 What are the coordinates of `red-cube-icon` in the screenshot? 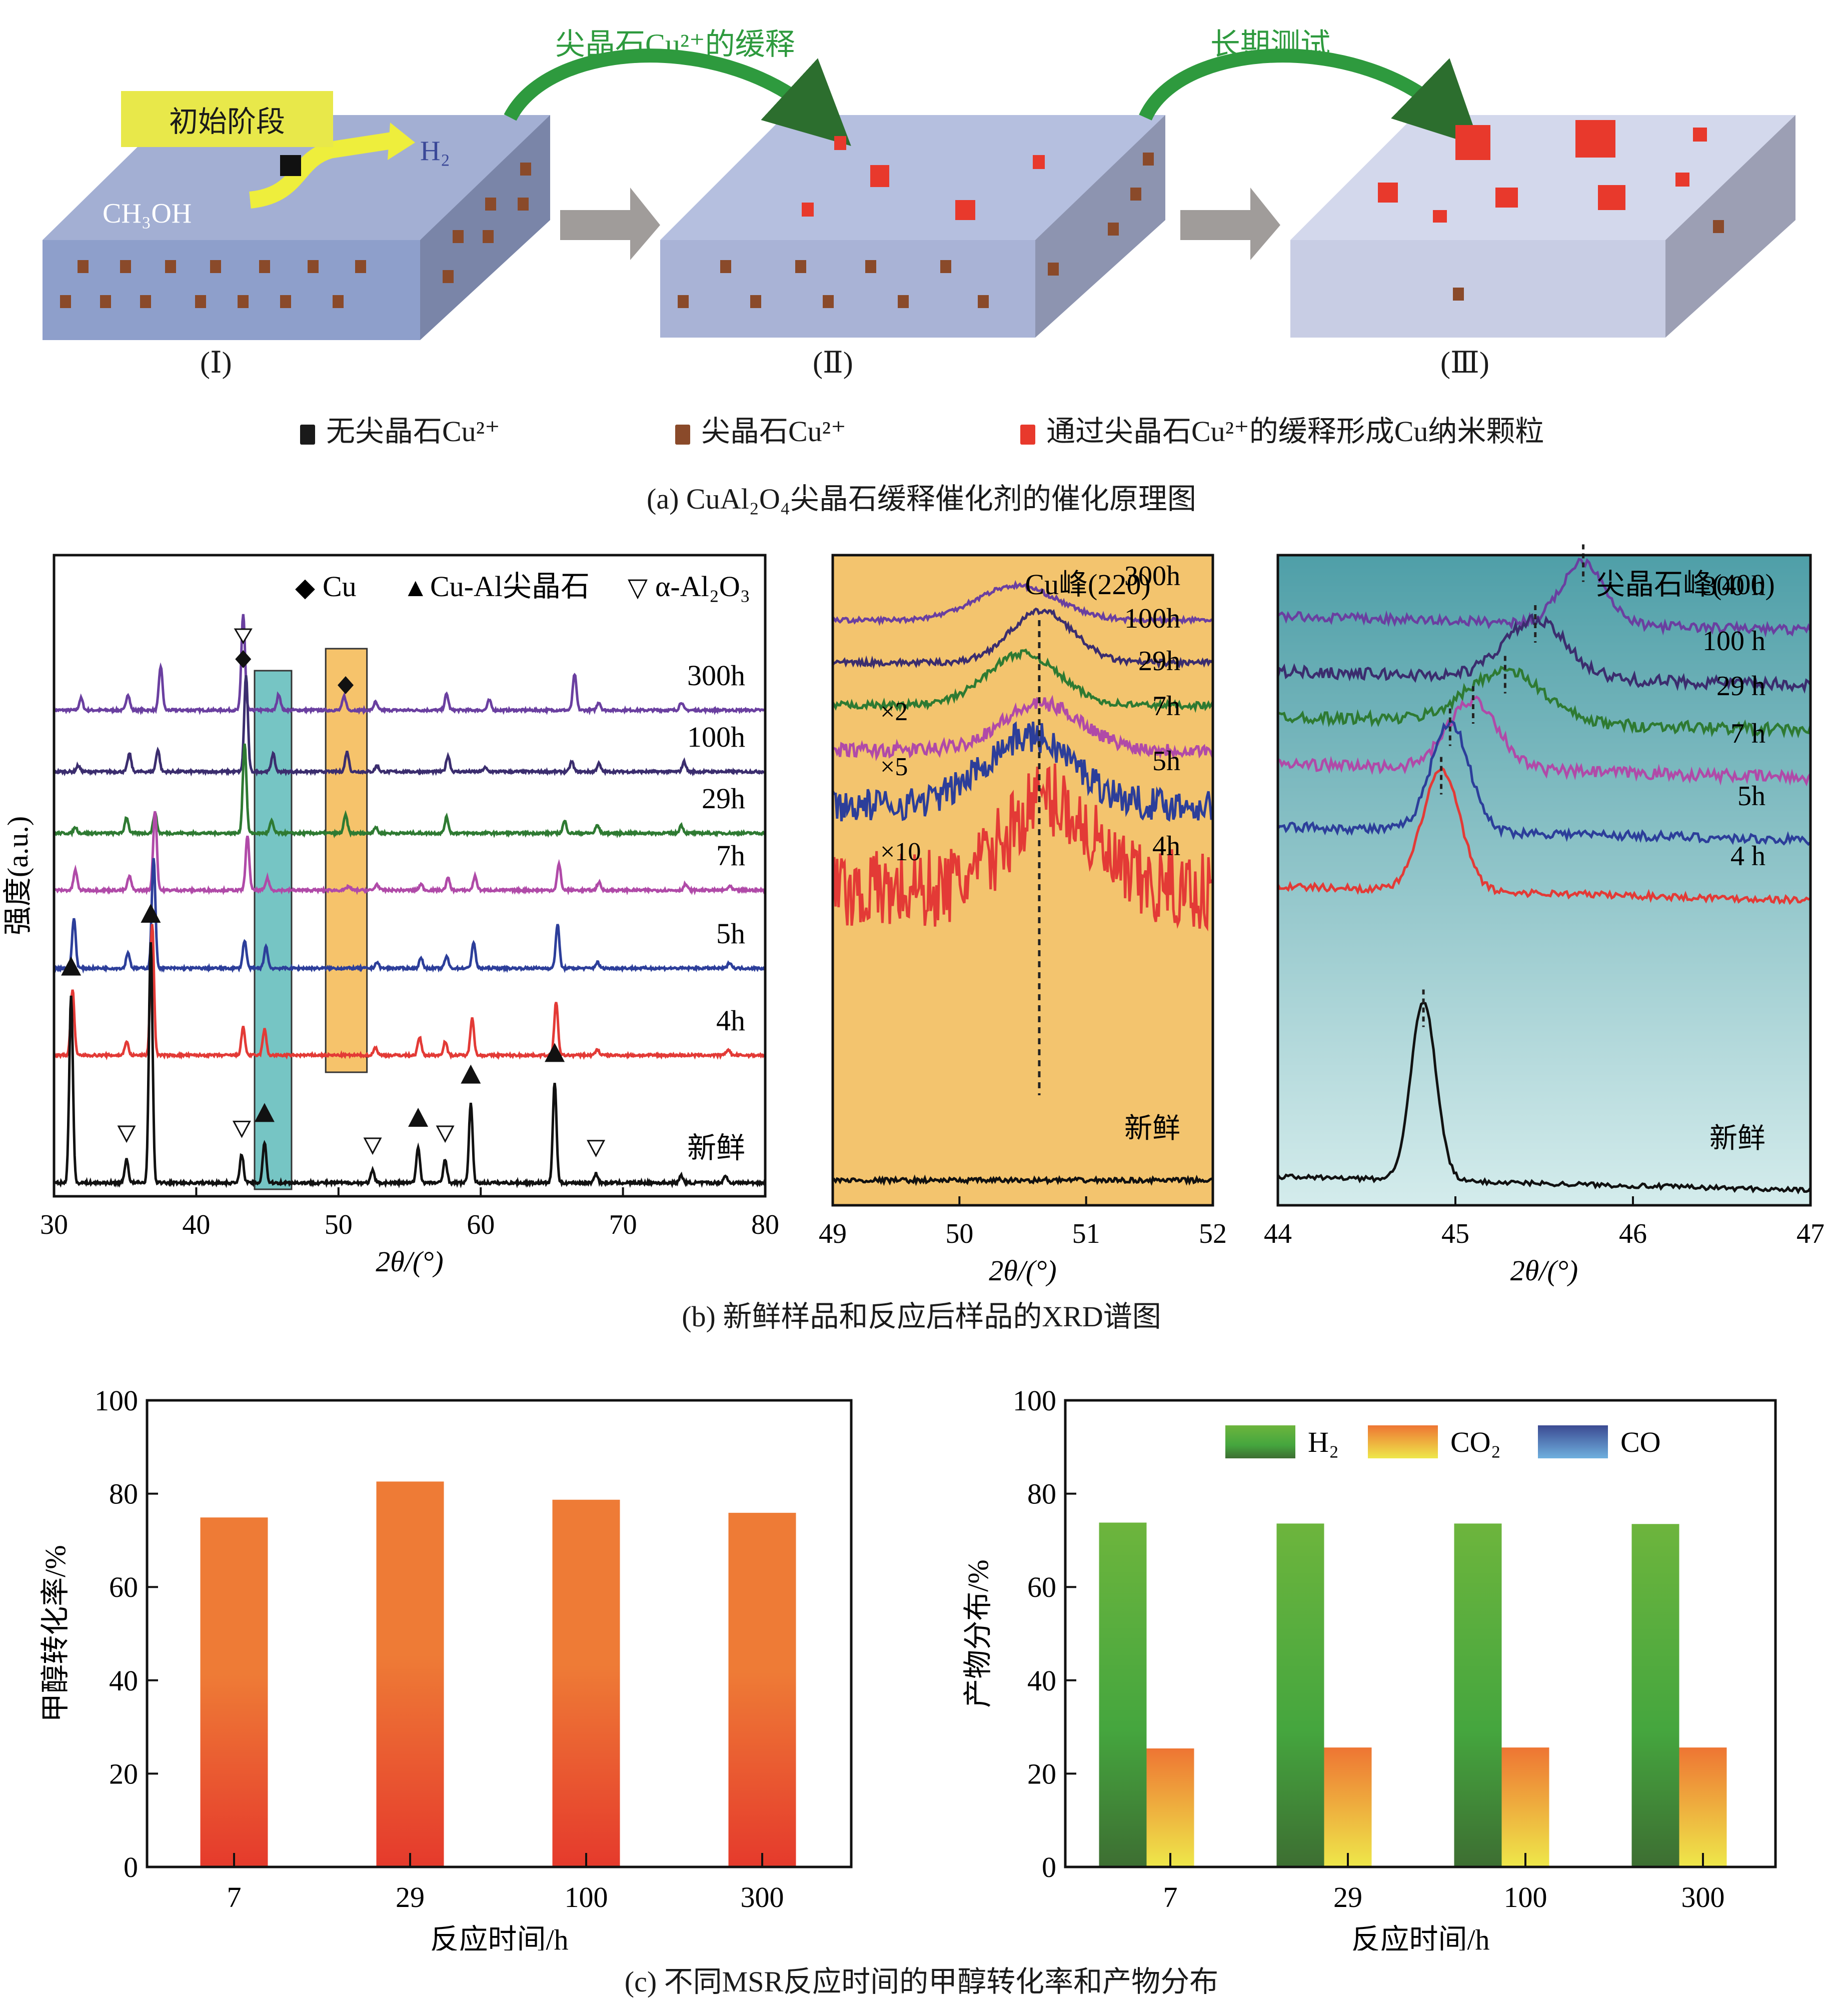 It's located at (1027, 434).